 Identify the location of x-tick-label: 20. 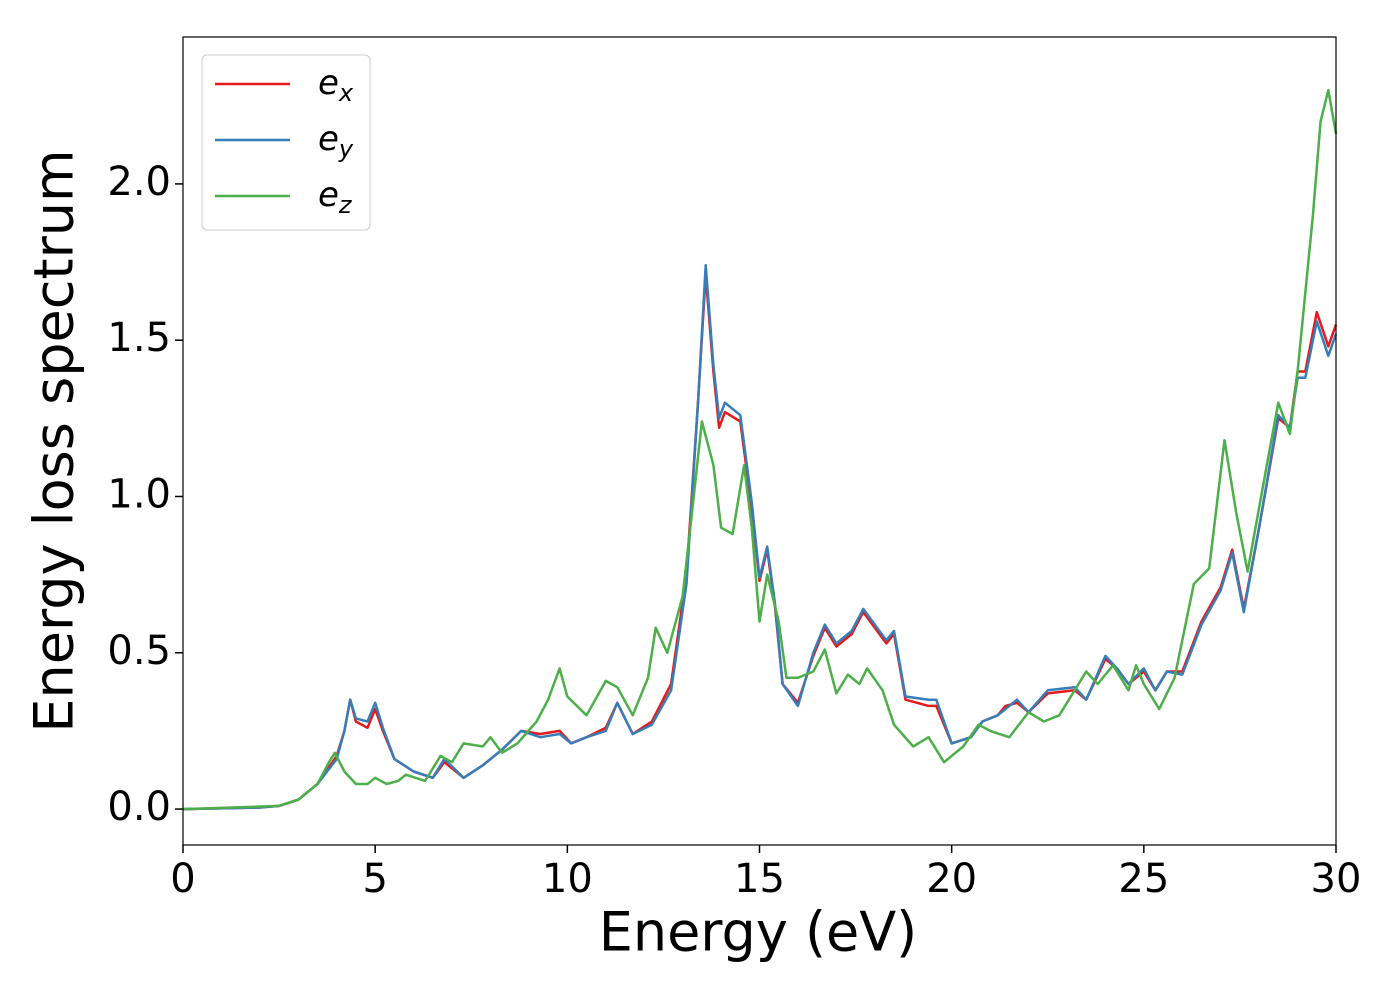
(951, 879).